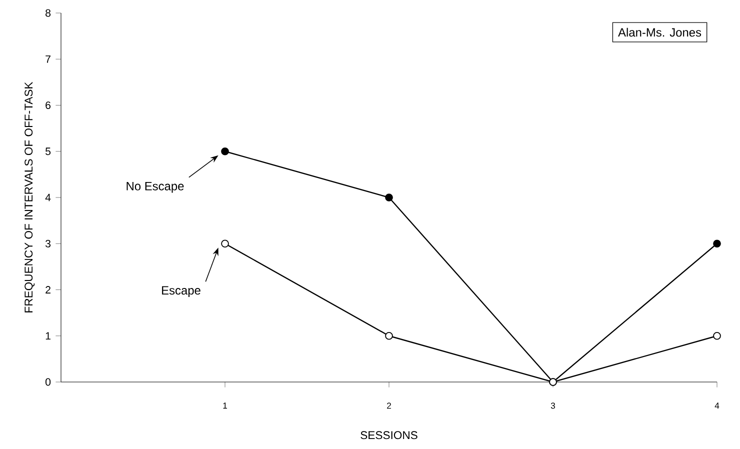 Image resolution: width=740 pixels, height=449 pixels. I want to click on y-tick-label: 6, so click(48, 105).